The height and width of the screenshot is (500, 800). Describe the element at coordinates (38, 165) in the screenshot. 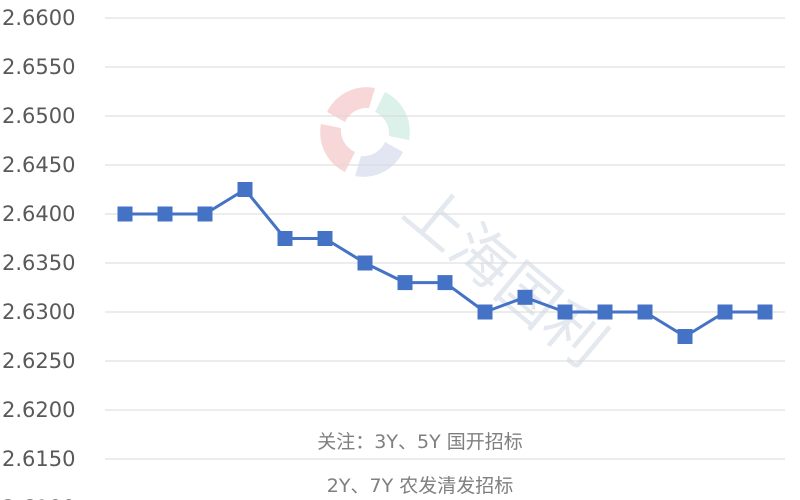

I see `y-tick-label: 2.6450` at that location.